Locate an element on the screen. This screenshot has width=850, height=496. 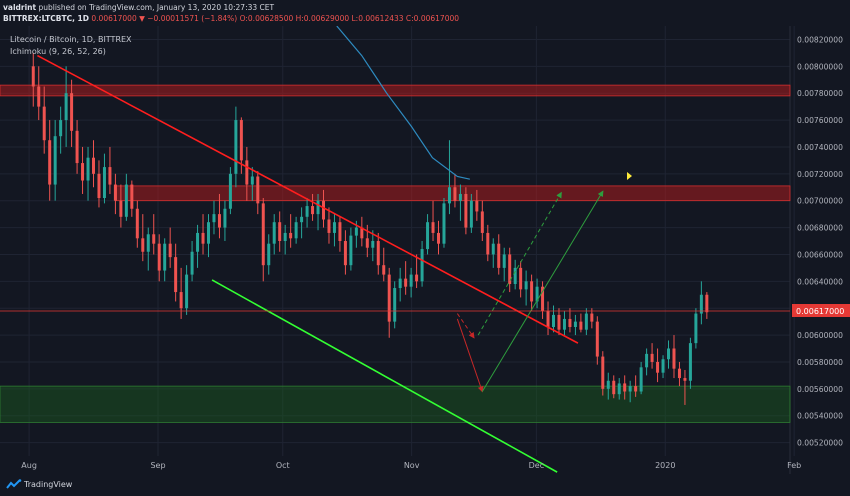
y-tick-label: 0.00740000 is located at coordinates (820, 147).